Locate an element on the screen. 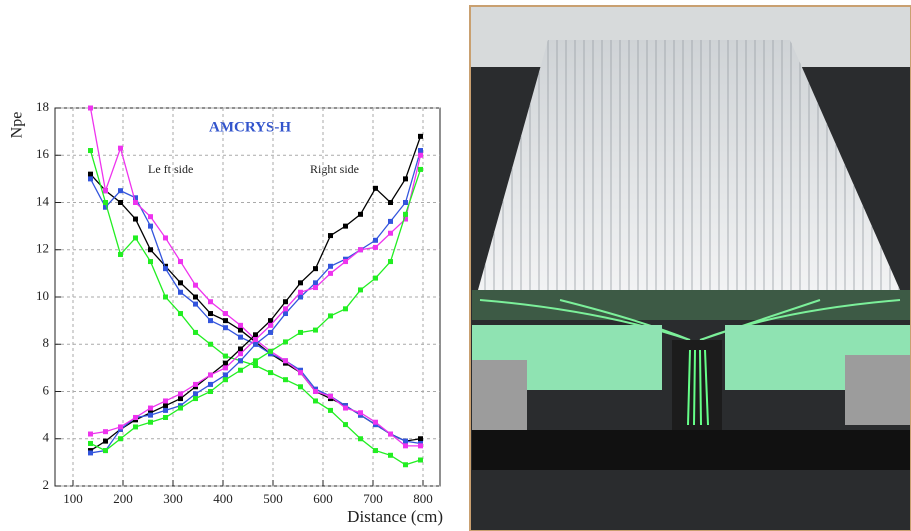 This screenshot has width=911, height=531. x-tick-label: 600 is located at coordinates (323, 498).